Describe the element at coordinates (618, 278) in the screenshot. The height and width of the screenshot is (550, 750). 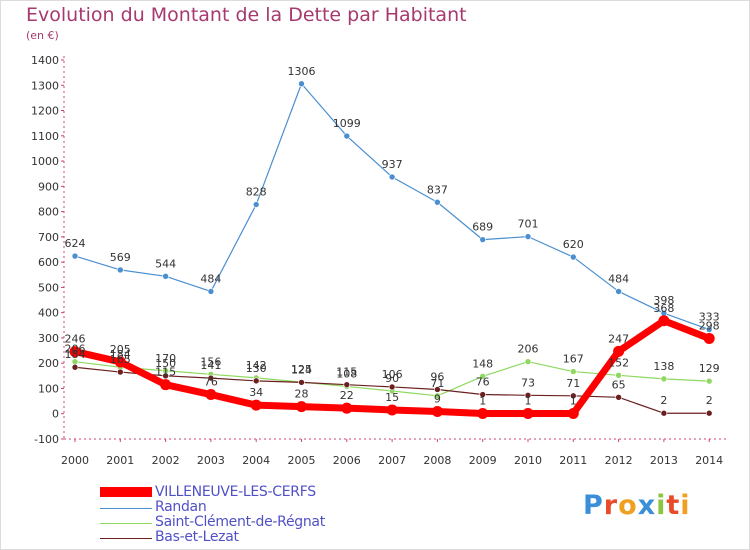
I see `data-label-1: 484` at that location.